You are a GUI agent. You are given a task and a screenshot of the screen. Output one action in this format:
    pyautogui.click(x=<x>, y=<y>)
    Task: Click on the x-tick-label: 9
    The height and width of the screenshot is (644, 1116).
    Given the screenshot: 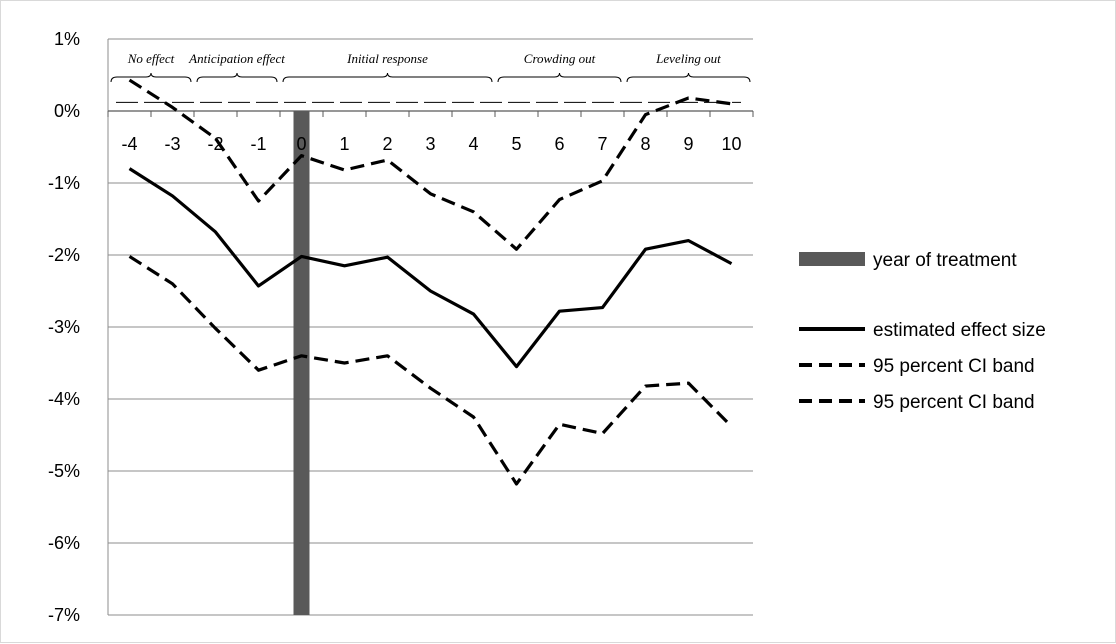 What is the action you would take?
    pyautogui.click(x=688, y=144)
    